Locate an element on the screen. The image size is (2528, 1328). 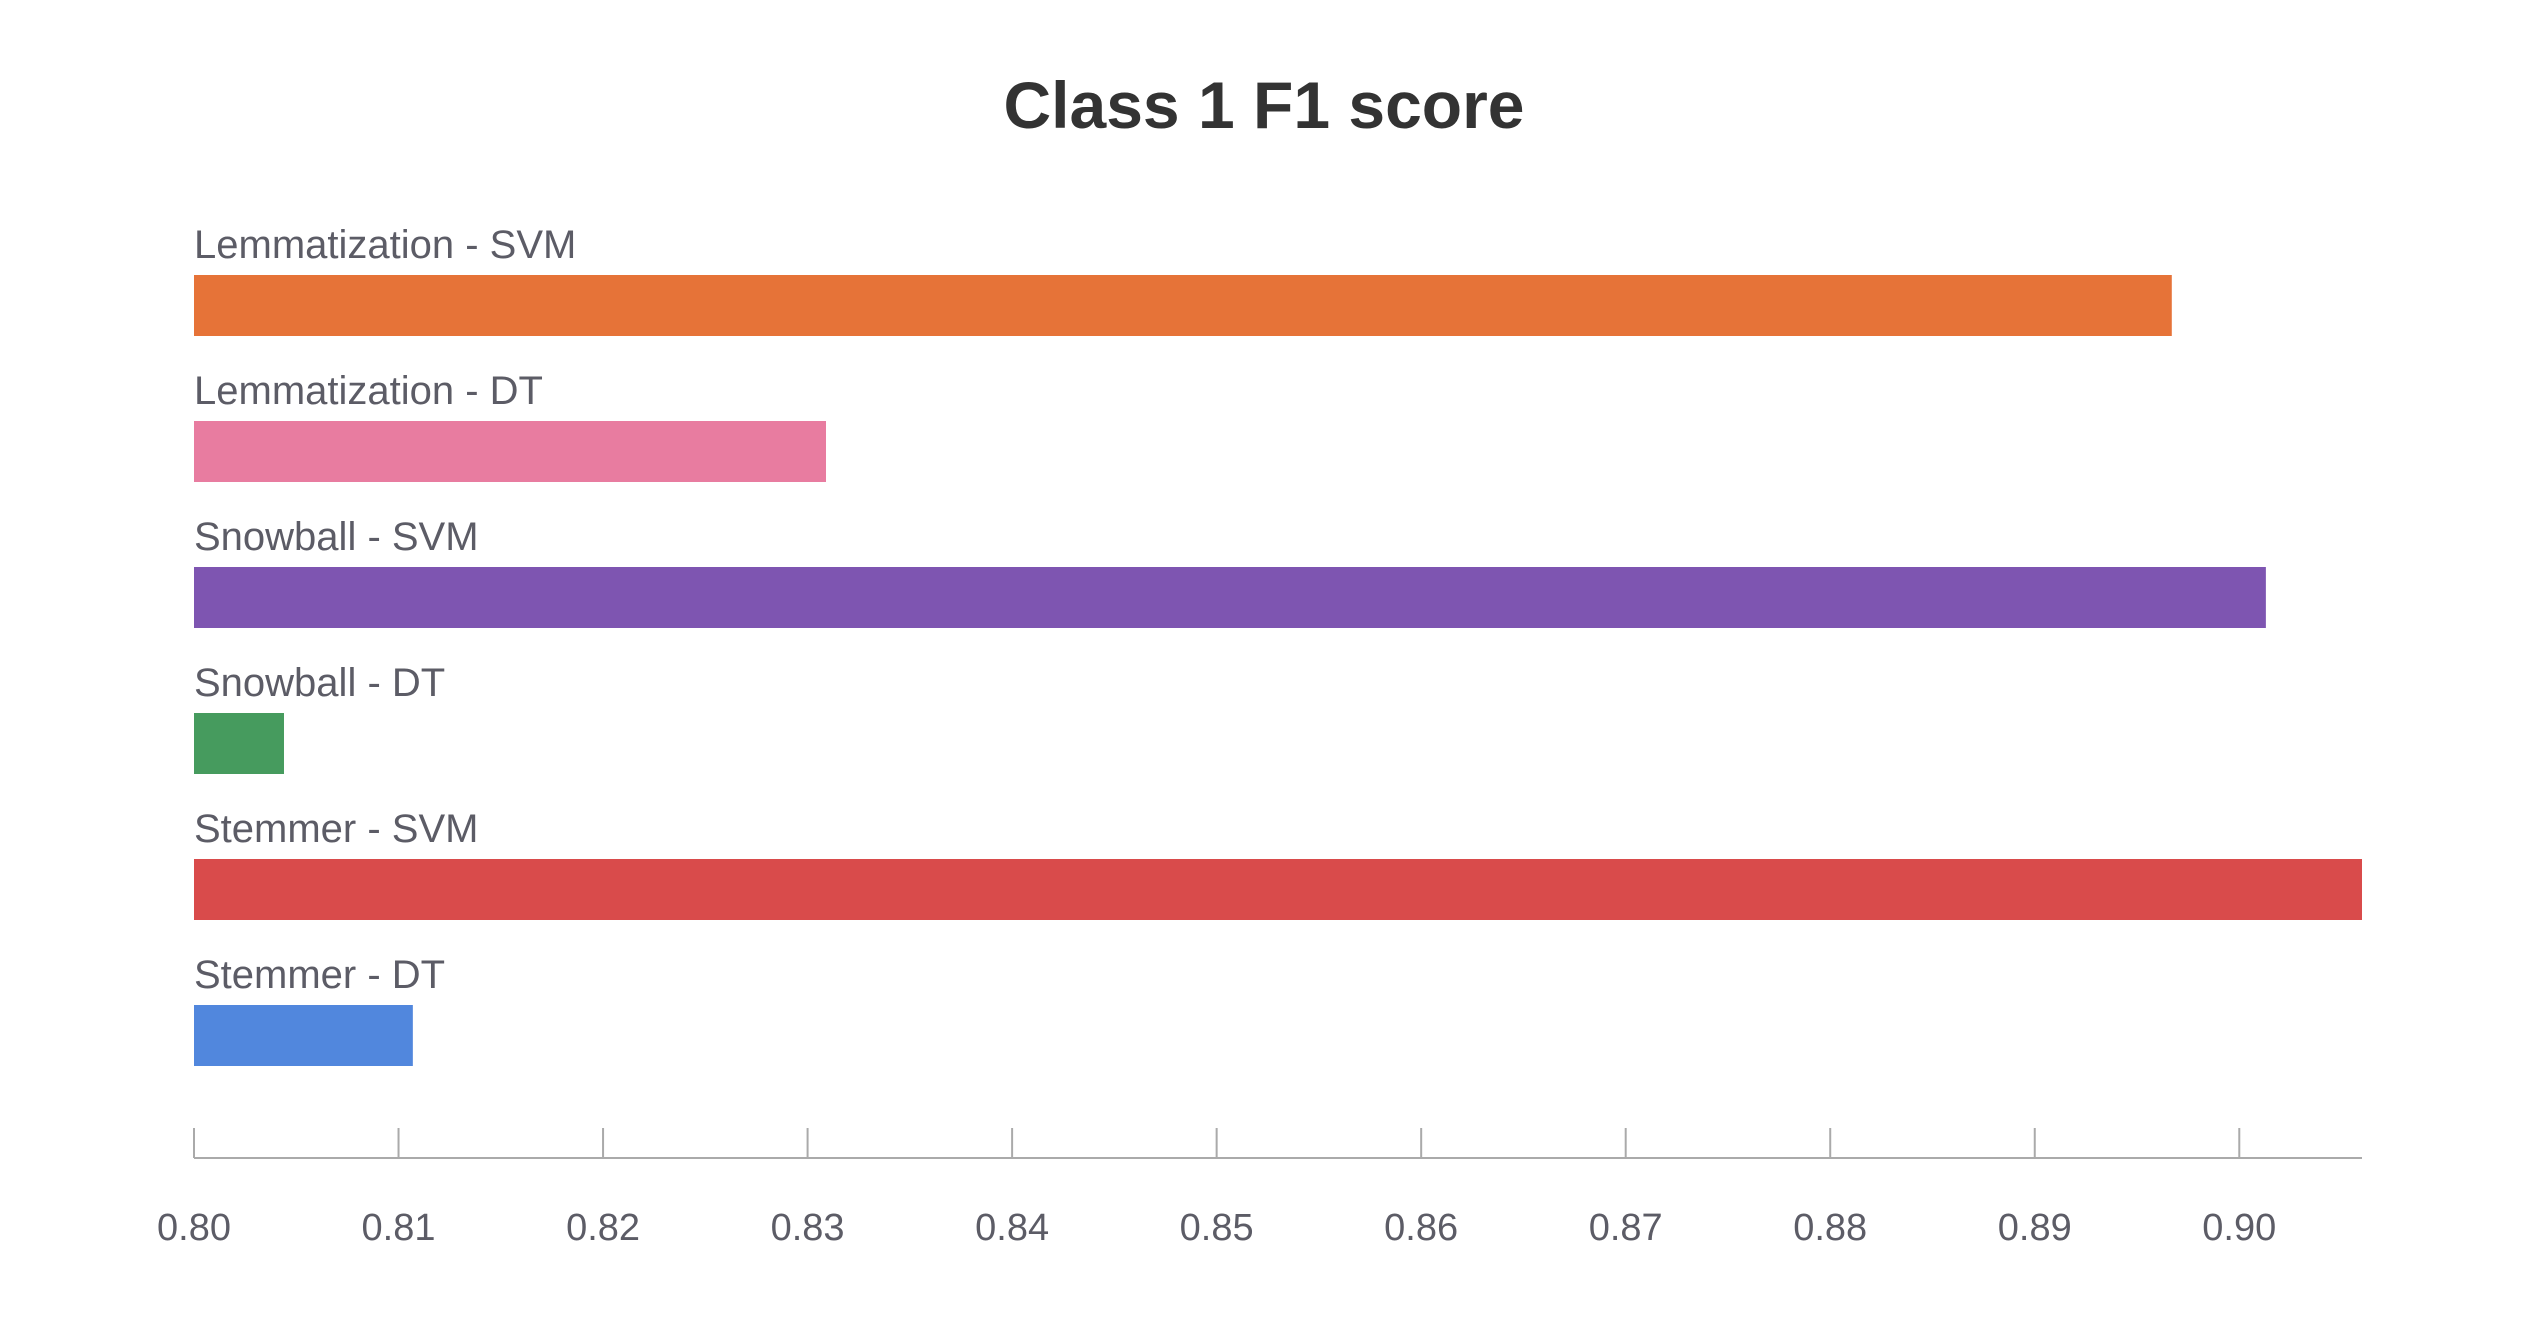
x-tick-label: 0.82 is located at coordinates (603, 1228).